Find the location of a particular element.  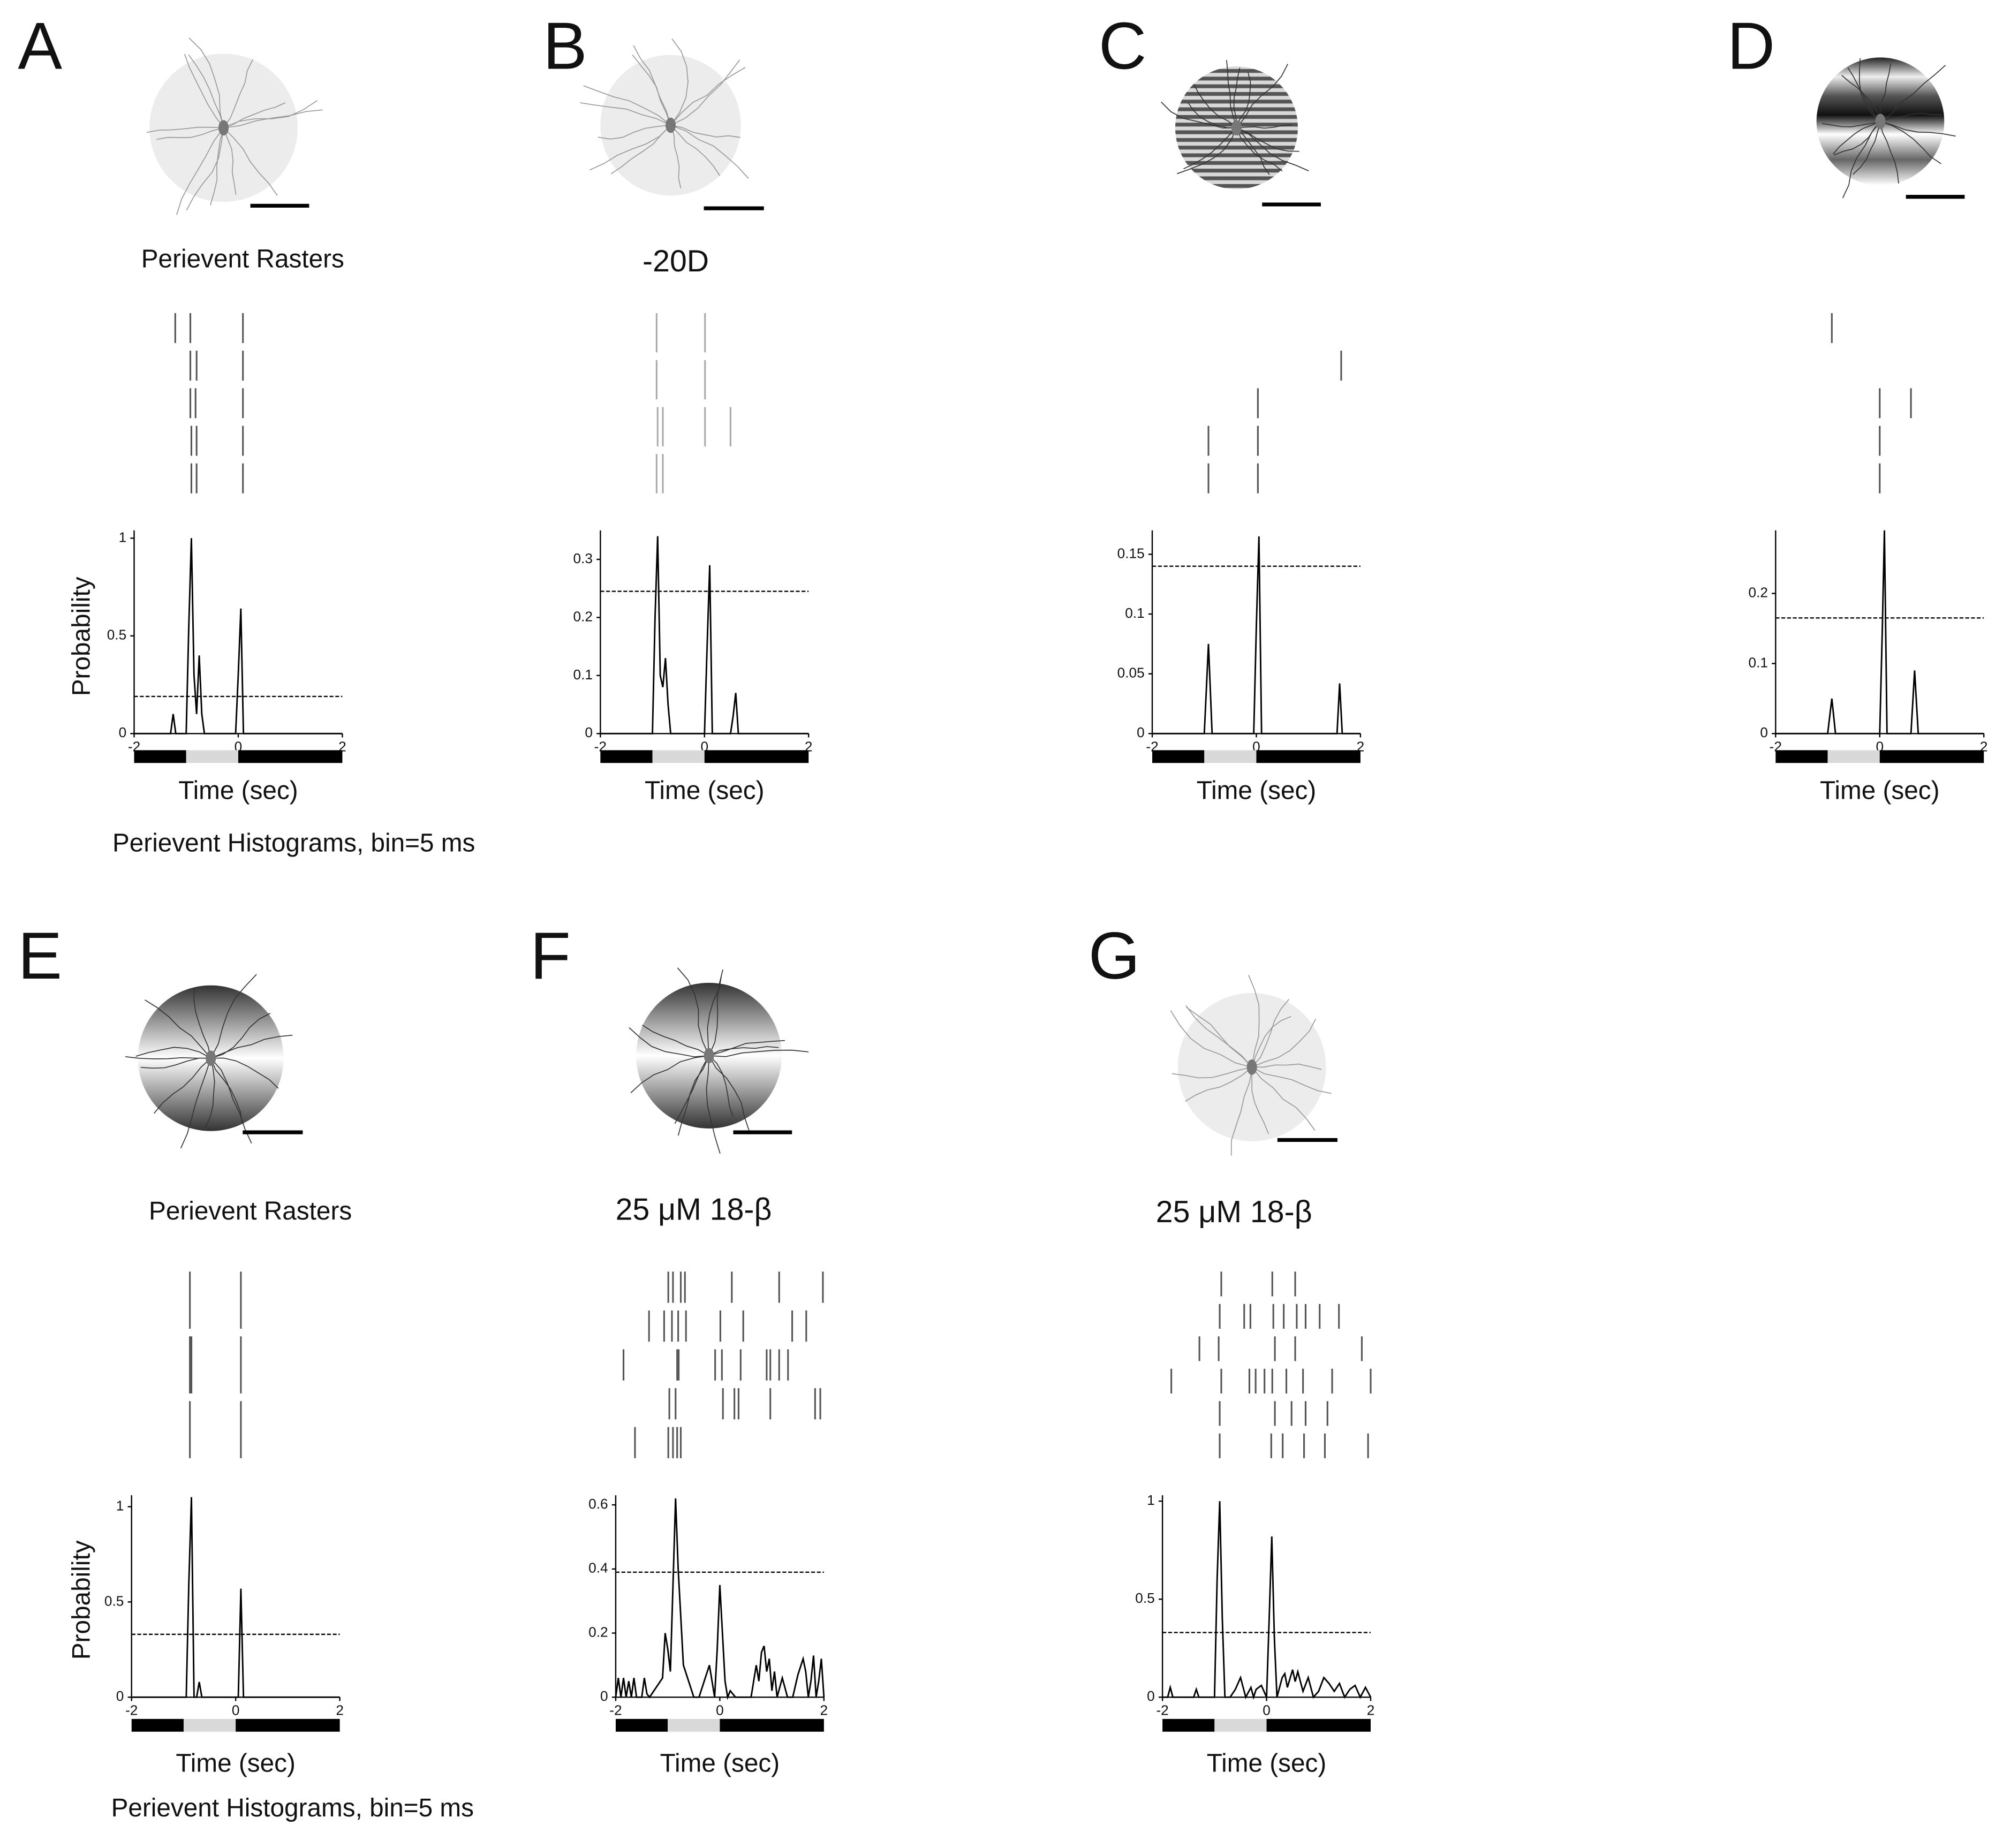

x-tick-label: 2 is located at coordinates (1371, 1710).